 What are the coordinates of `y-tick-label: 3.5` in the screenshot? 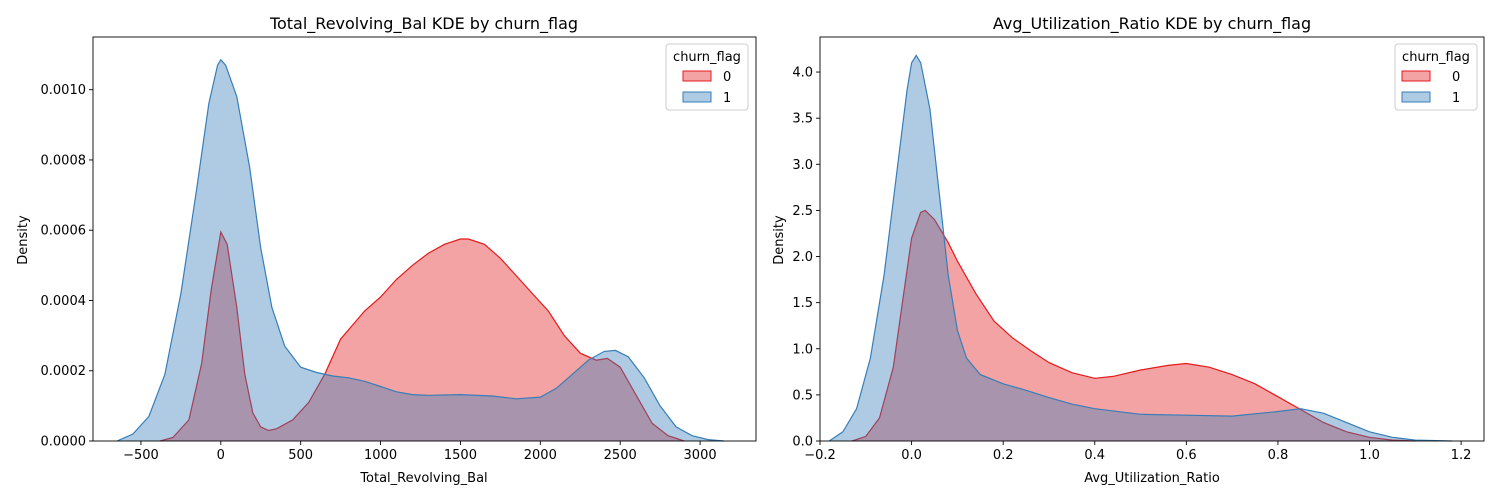 It's located at (802, 119).